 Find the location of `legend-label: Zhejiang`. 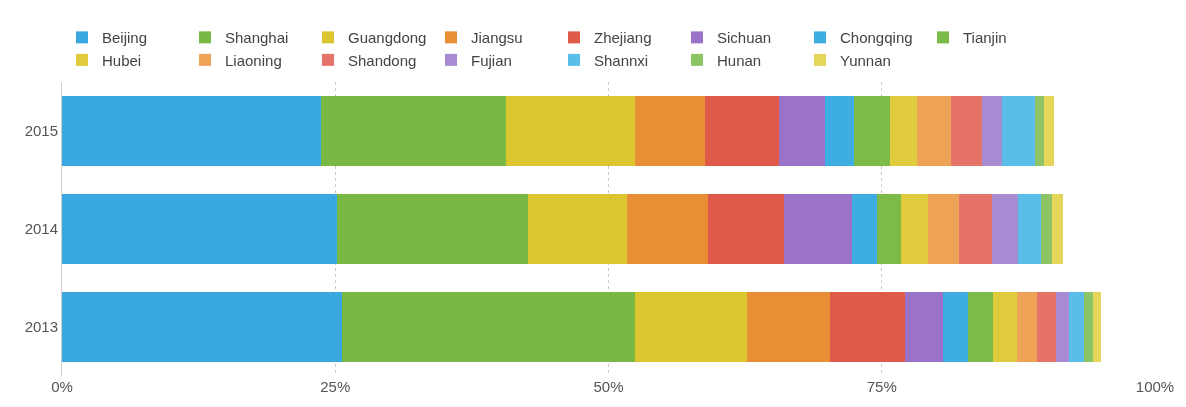

legend-label: Zhejiang is located at coordinates (623, 38).